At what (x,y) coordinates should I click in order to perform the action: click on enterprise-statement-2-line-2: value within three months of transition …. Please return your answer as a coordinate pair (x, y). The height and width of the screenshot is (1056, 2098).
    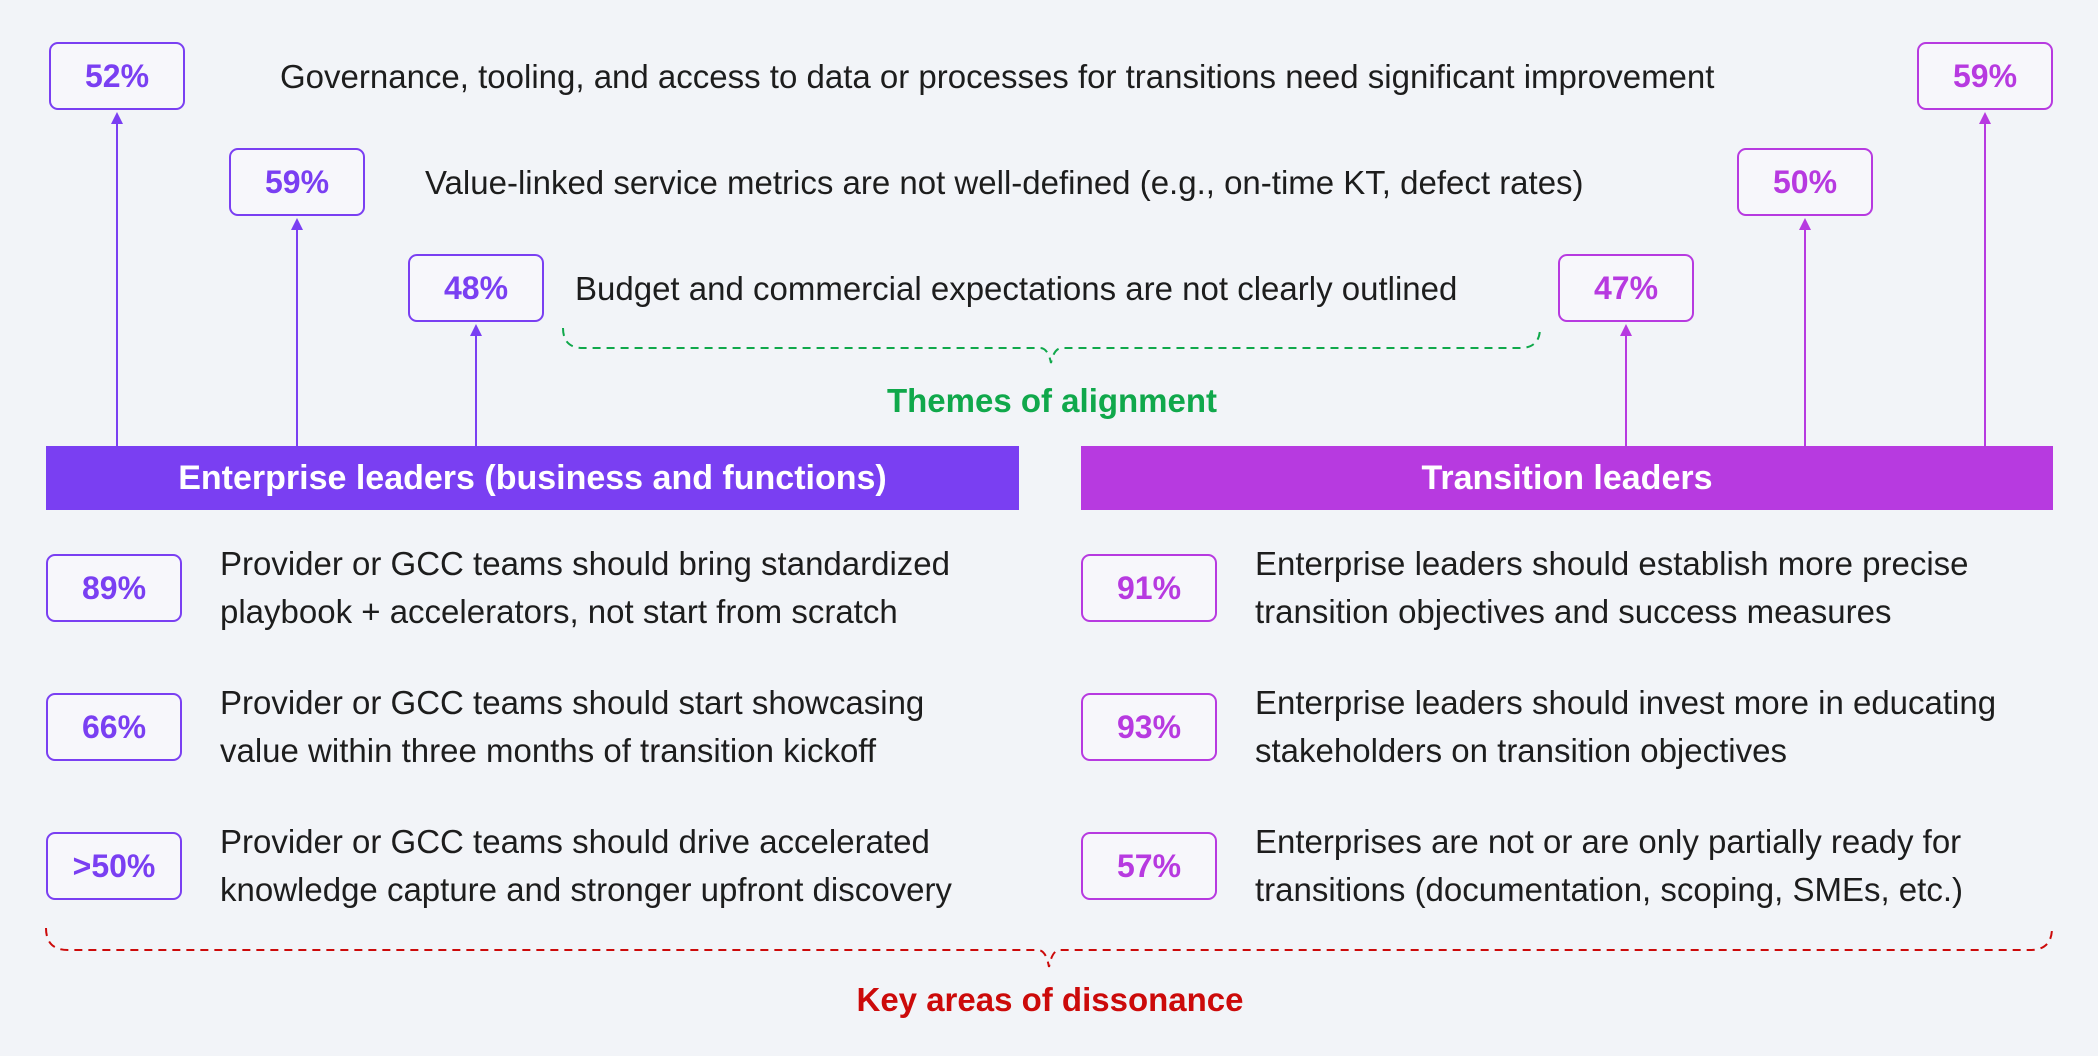
    Looking at the image, I should click on (548, 750).